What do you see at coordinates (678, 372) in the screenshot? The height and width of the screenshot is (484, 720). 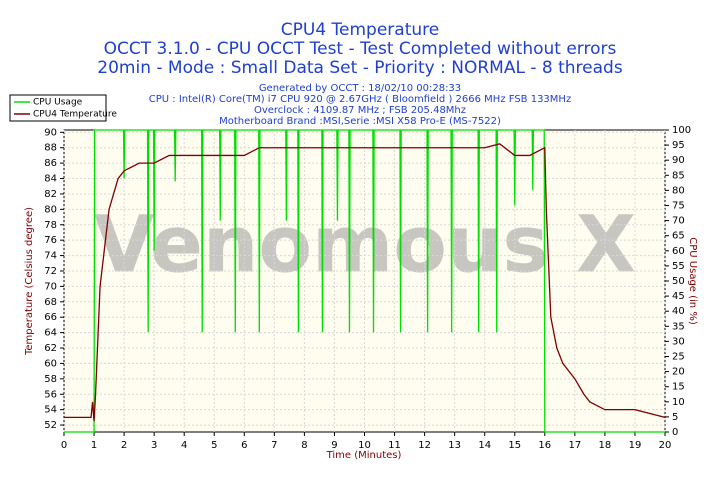 I see `y2-tick-label: 20` at bounding box center [678, 372].